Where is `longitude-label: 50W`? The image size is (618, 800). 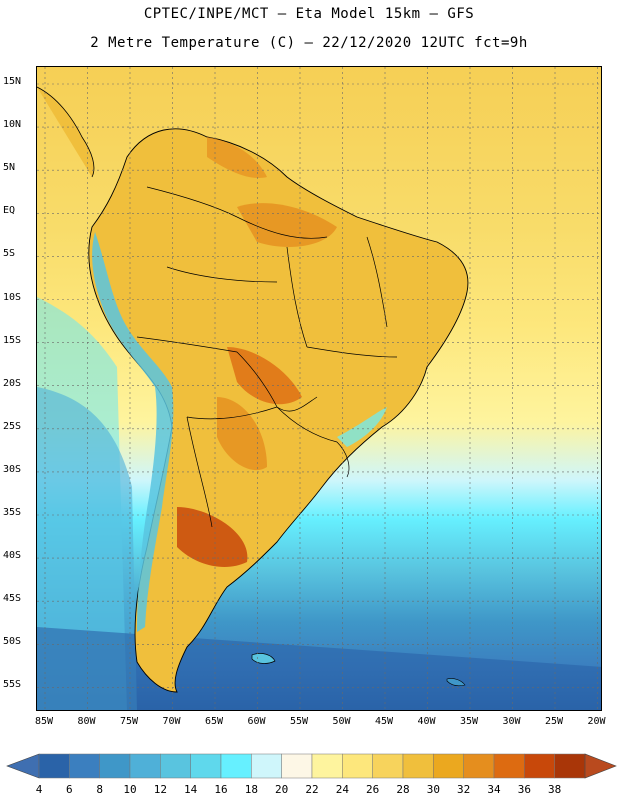
longitude-label: 50W is located at coordinates (341, 721).